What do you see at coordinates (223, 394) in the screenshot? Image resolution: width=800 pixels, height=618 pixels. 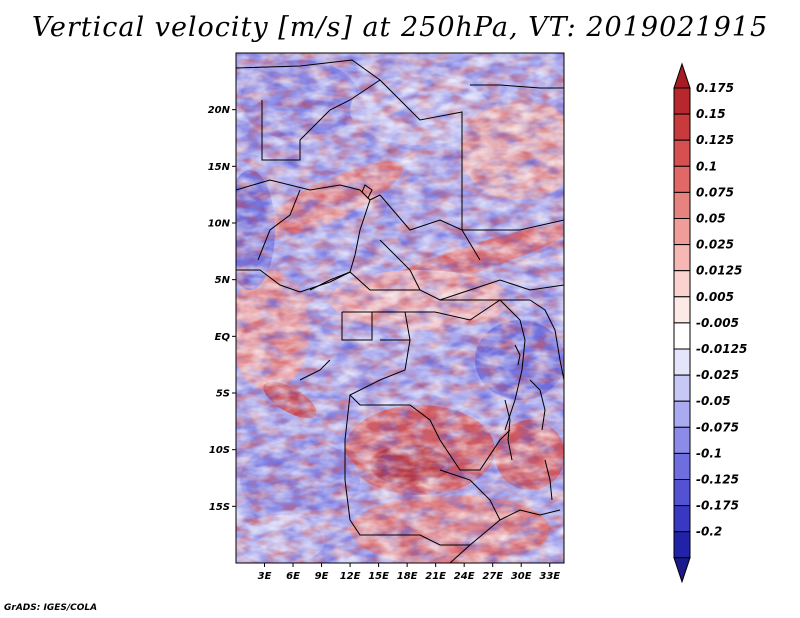 I see `lat-tick-label: 5S` at bounding box center [223, 394].